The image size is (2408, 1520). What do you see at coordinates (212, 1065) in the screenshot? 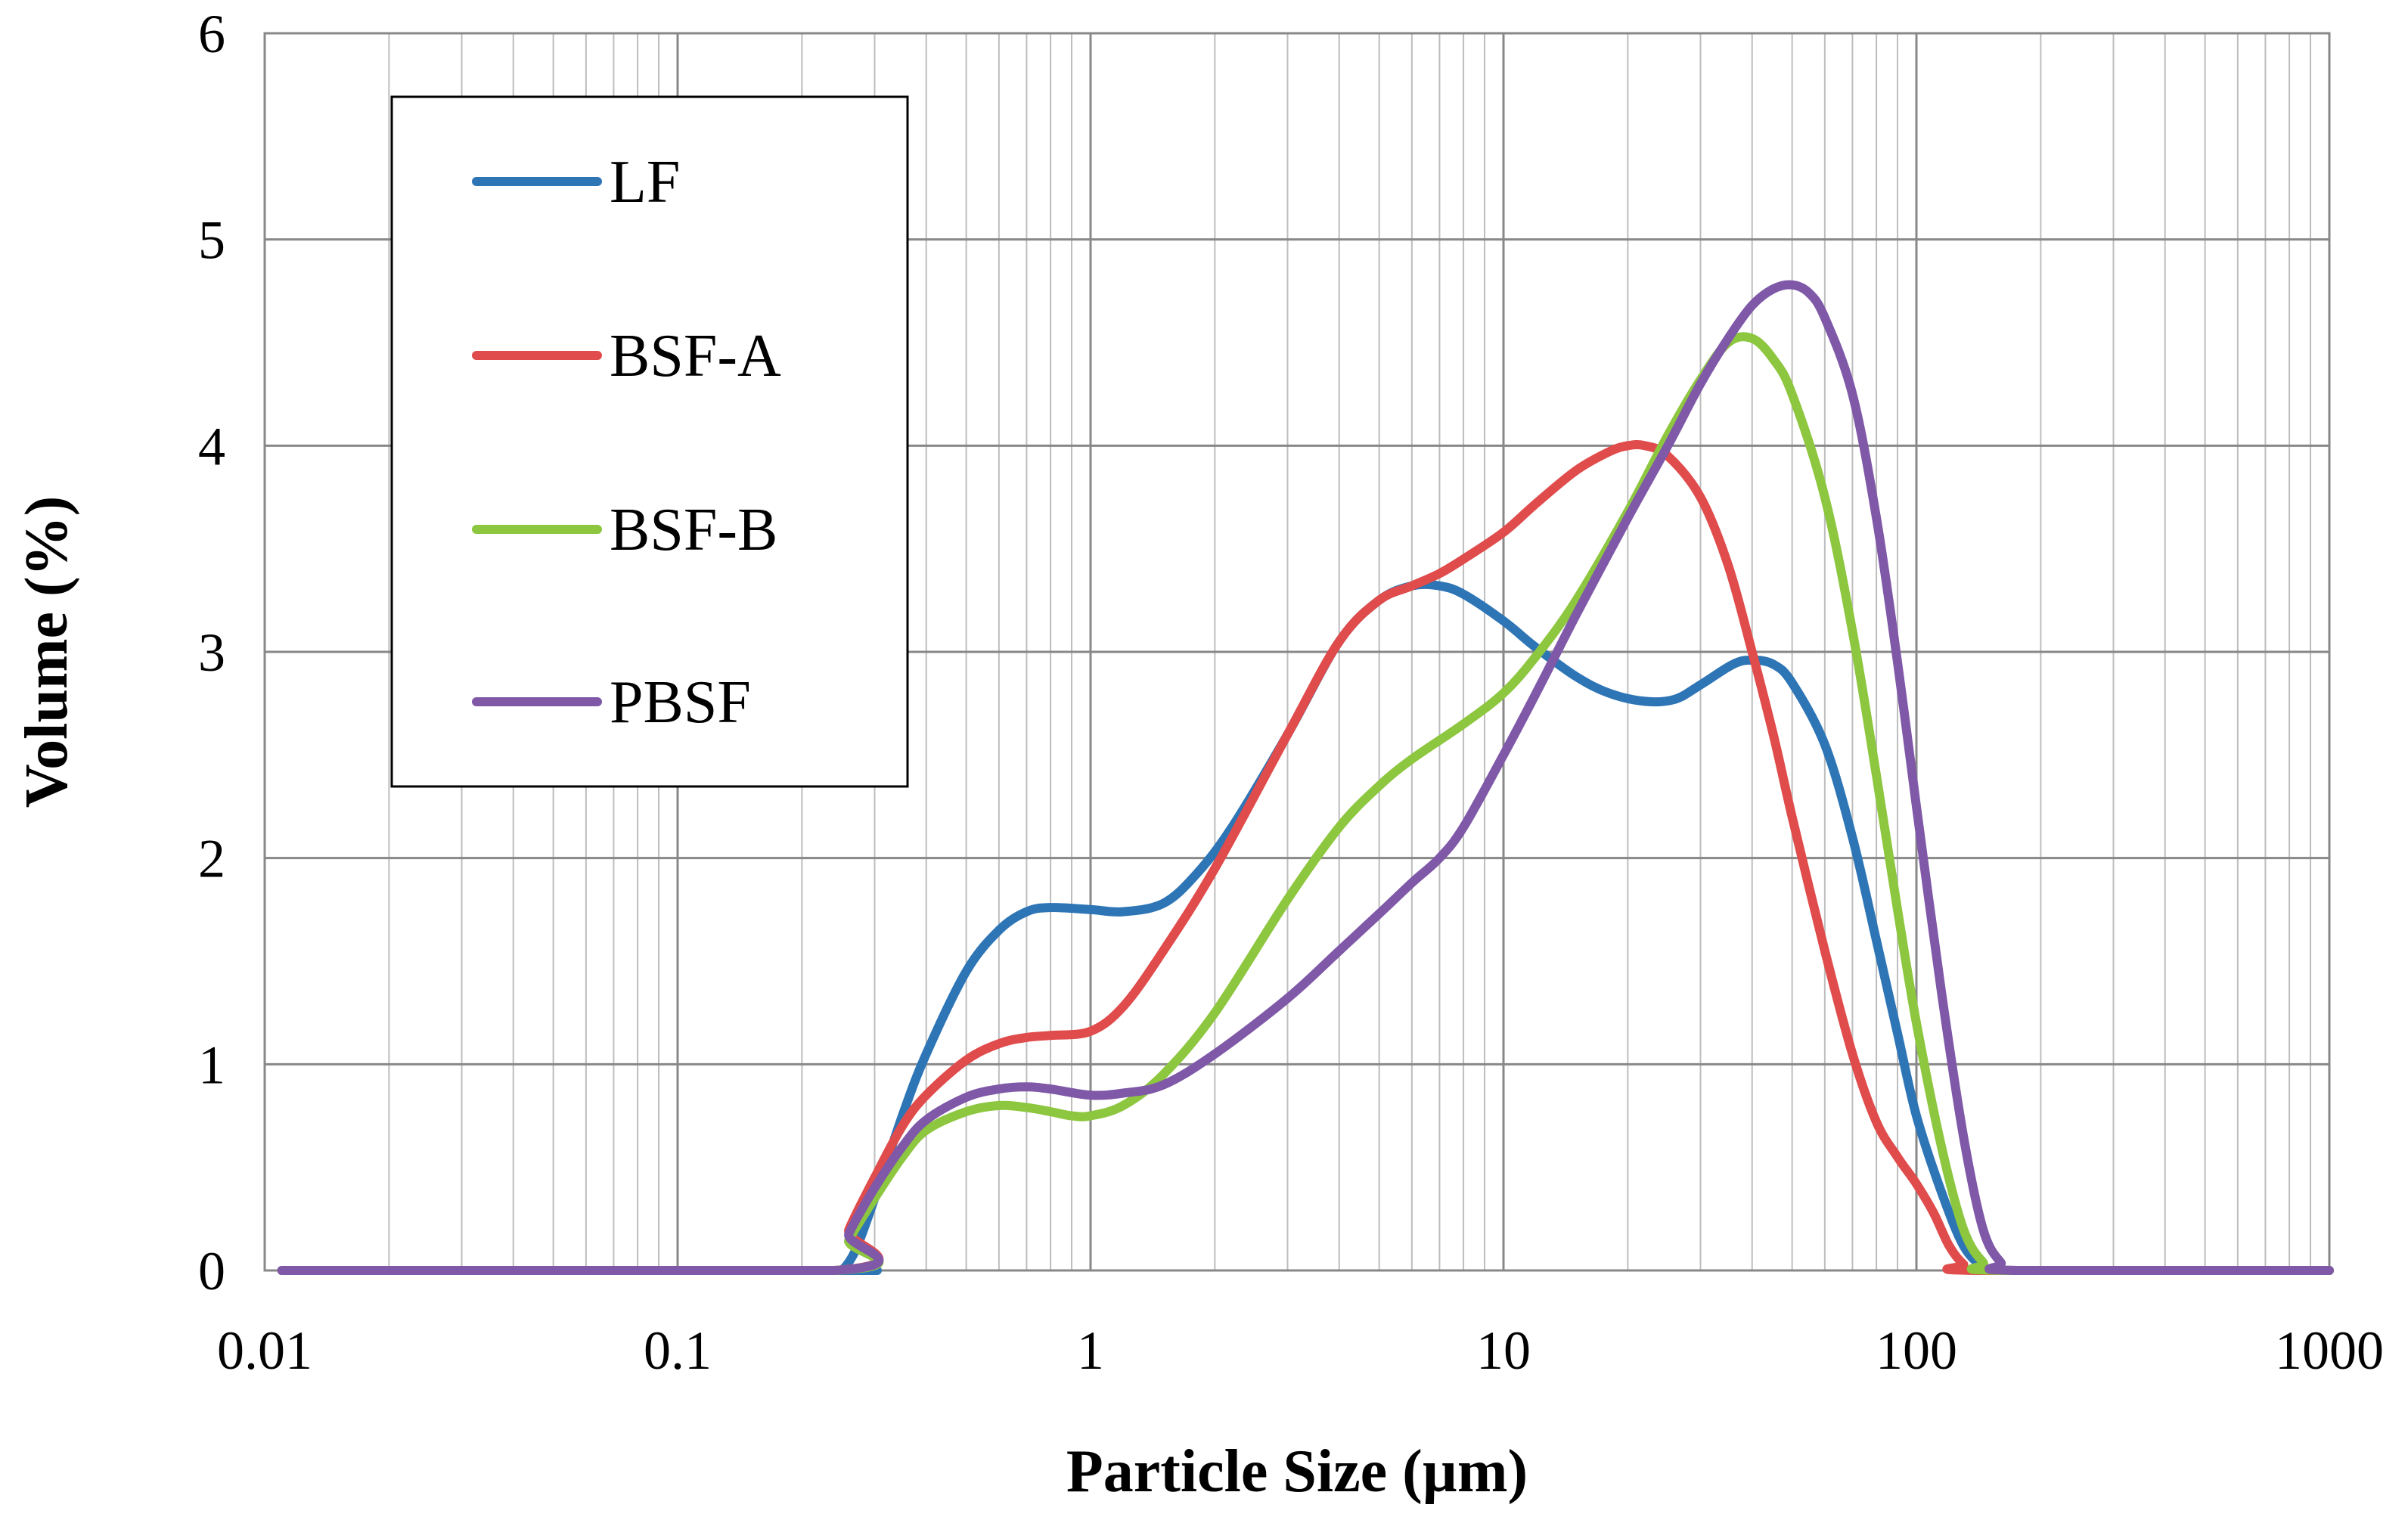
I see `y-tick-label: 1` at bounding box center [212, 1065].